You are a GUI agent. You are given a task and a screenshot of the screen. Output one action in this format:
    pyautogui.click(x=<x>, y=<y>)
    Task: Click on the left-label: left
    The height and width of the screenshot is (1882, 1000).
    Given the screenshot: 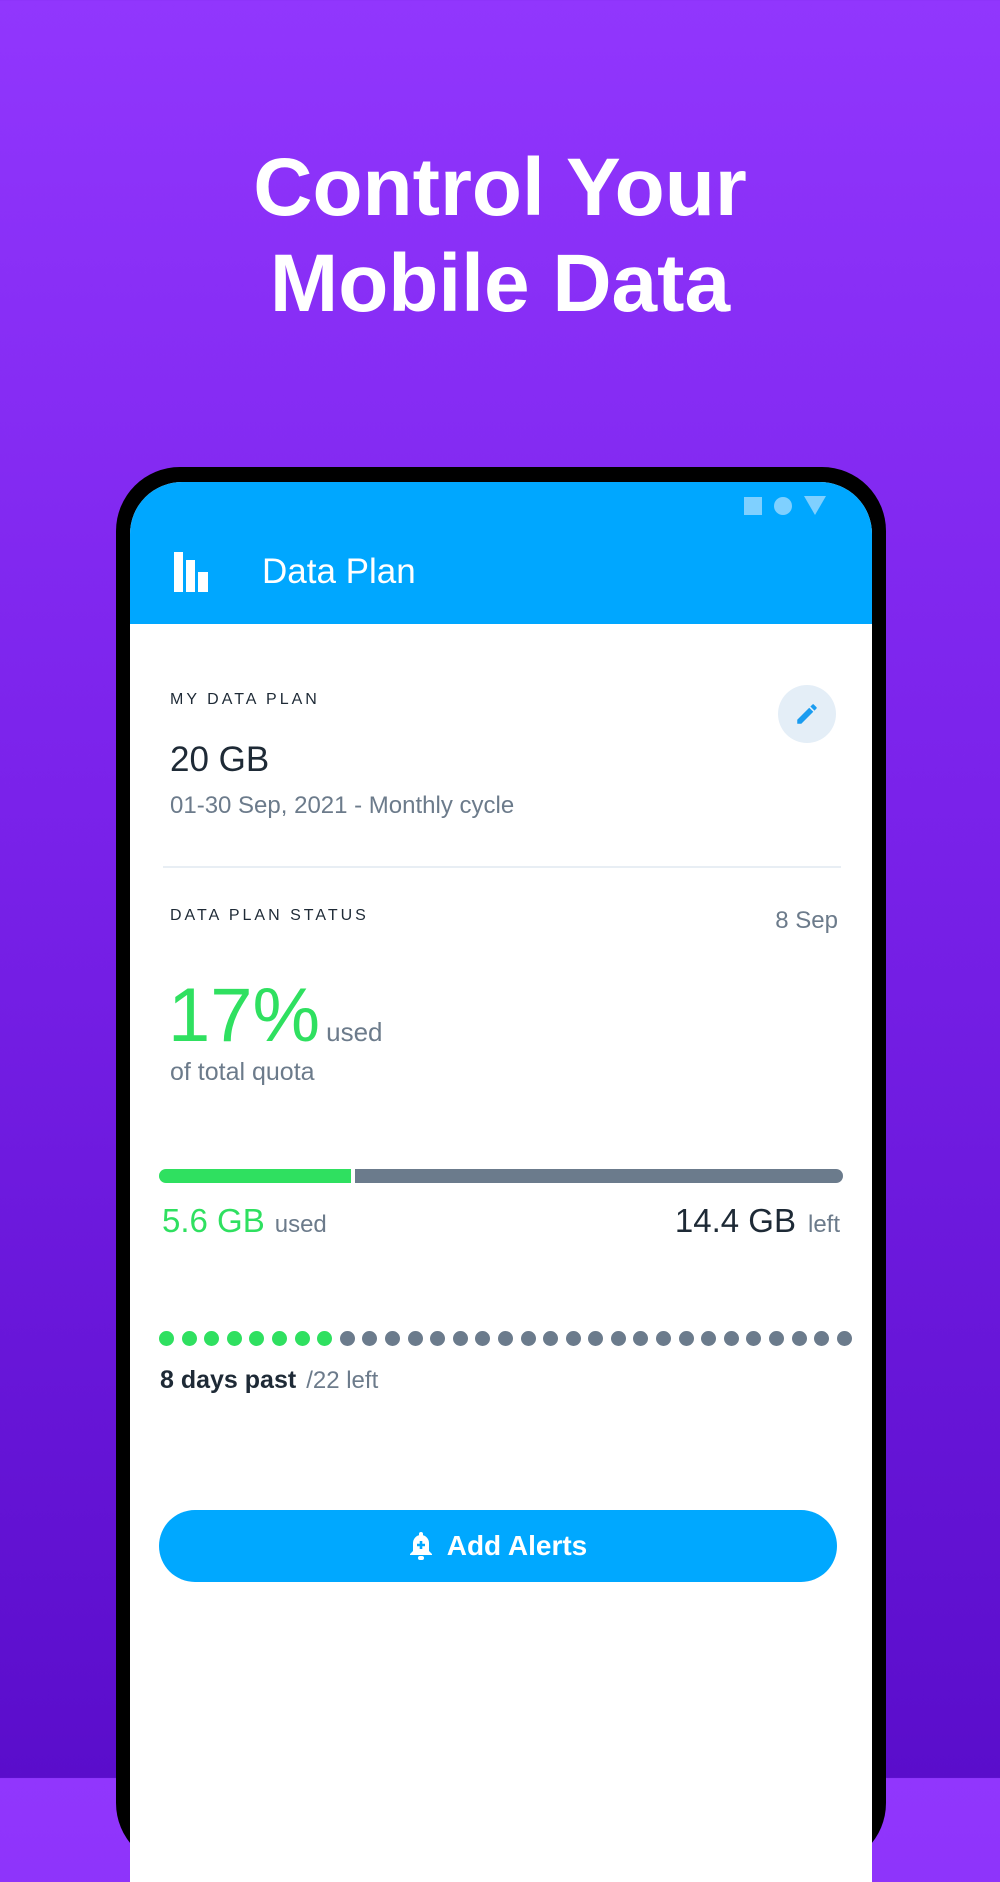 What is the action you would take?
    pyautogui.click(x=823, y=1224)
    